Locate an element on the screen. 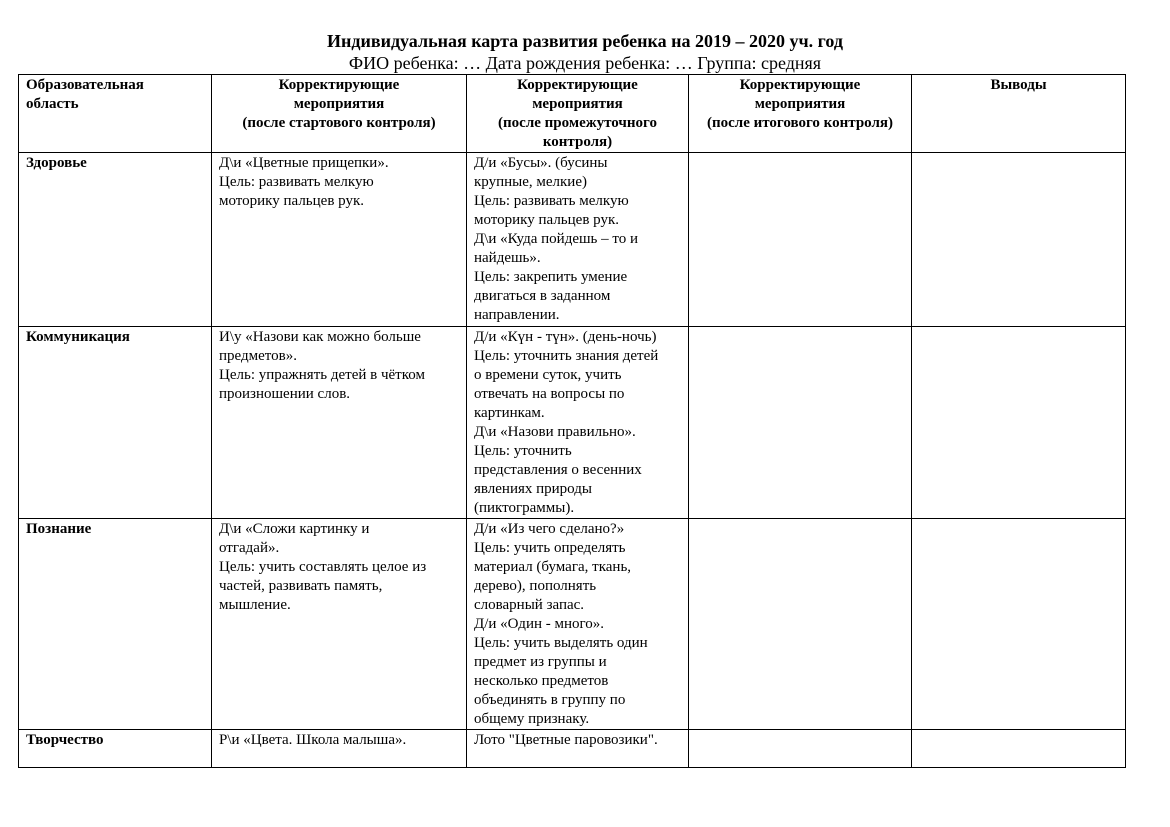 Image resolution: width=1170 pixels, height=827 pixels. cell-line: Д\и «Цветные прищепки». is located at coordinates (304, 163).